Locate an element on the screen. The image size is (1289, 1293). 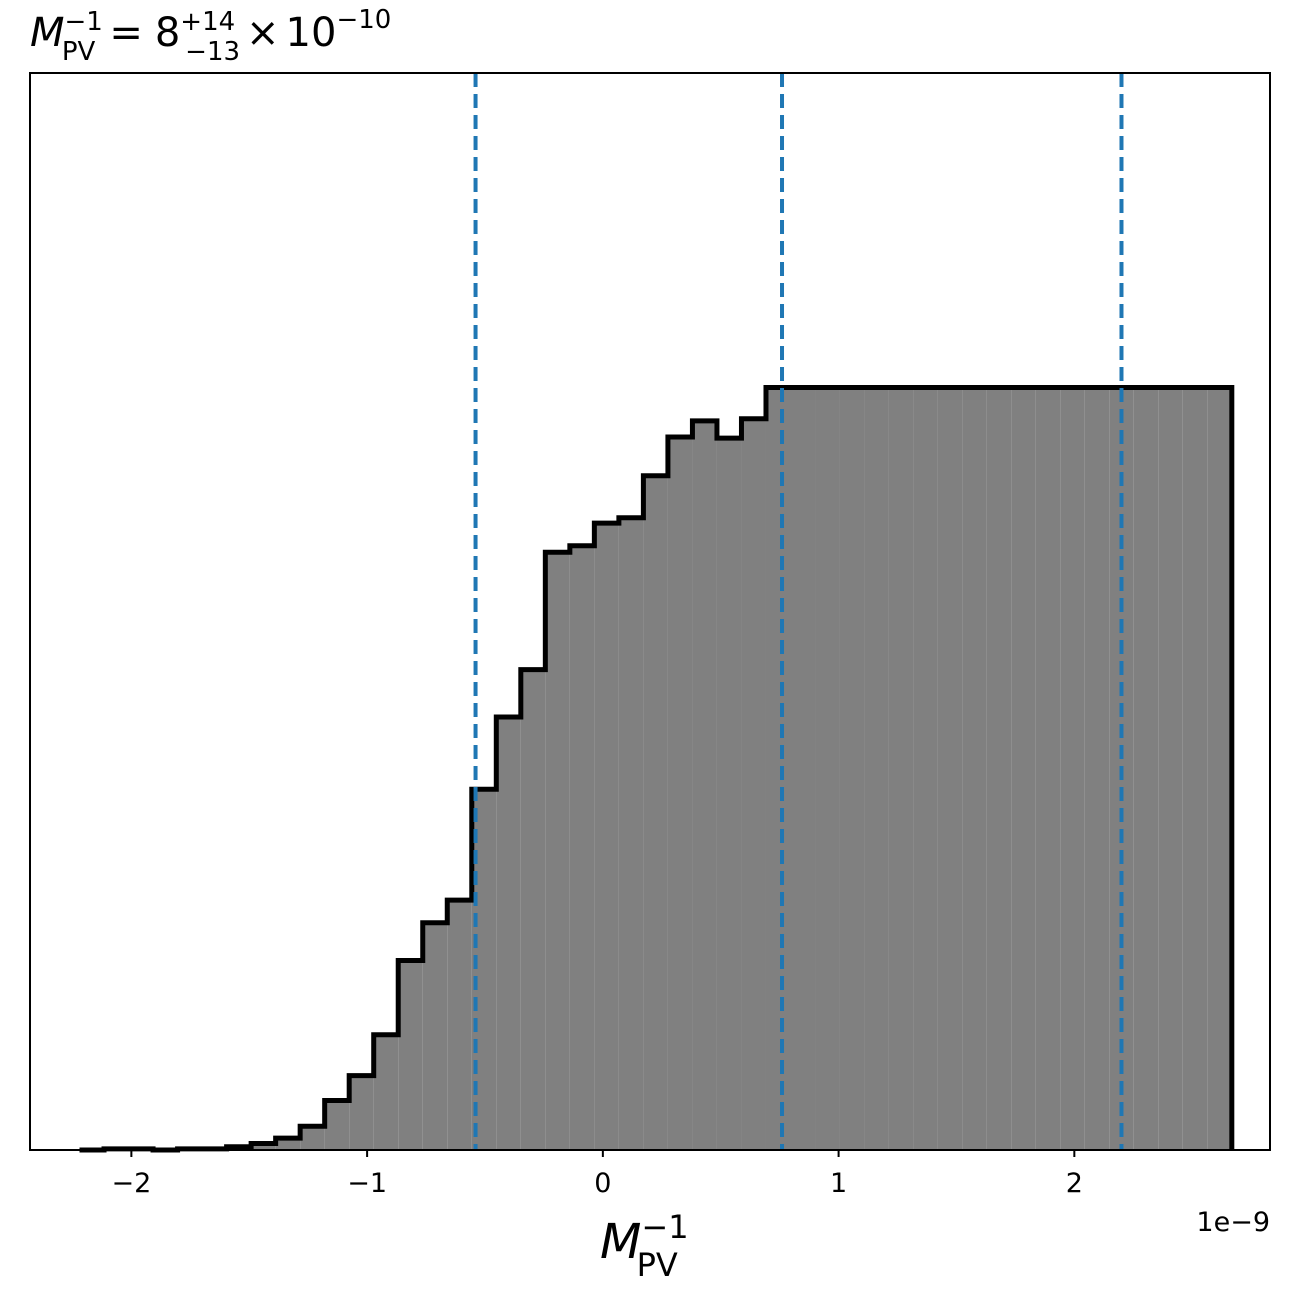
x-tick-label: 1 is located at coordinates (838, 1183).